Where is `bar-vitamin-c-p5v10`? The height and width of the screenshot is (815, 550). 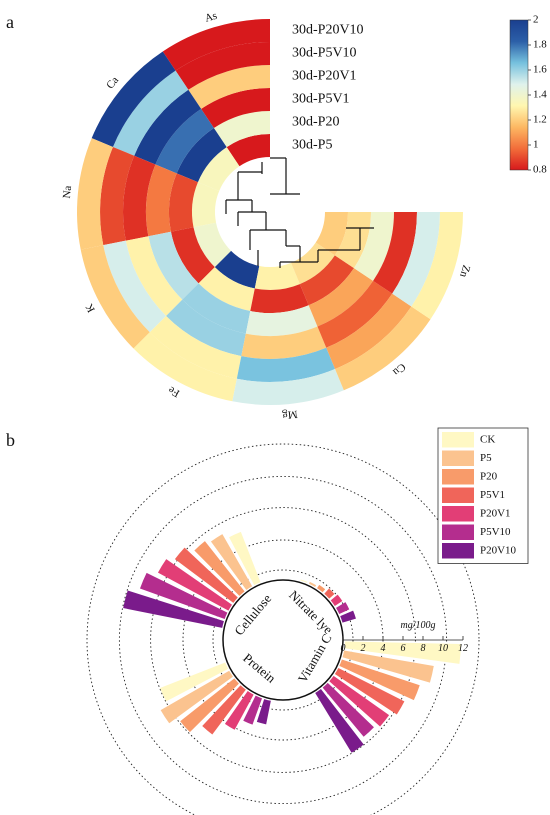
bar-vitamin-c-p5v10 is located at coordinates (348, 709).